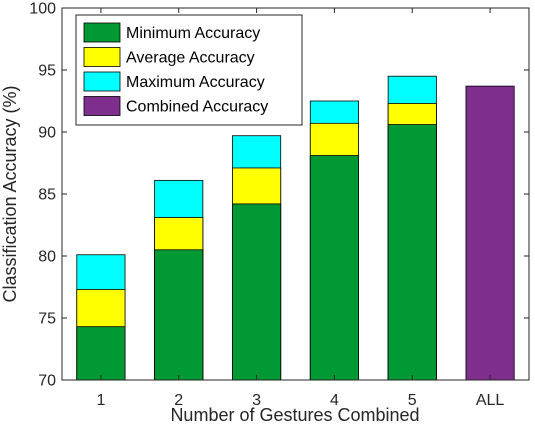 The height and width of the screenshot is (425, 535). What do you see at coordinates (178, 400) in the screenshot?
I see `x-tick-label: 2` at bounding box center [178, 400].